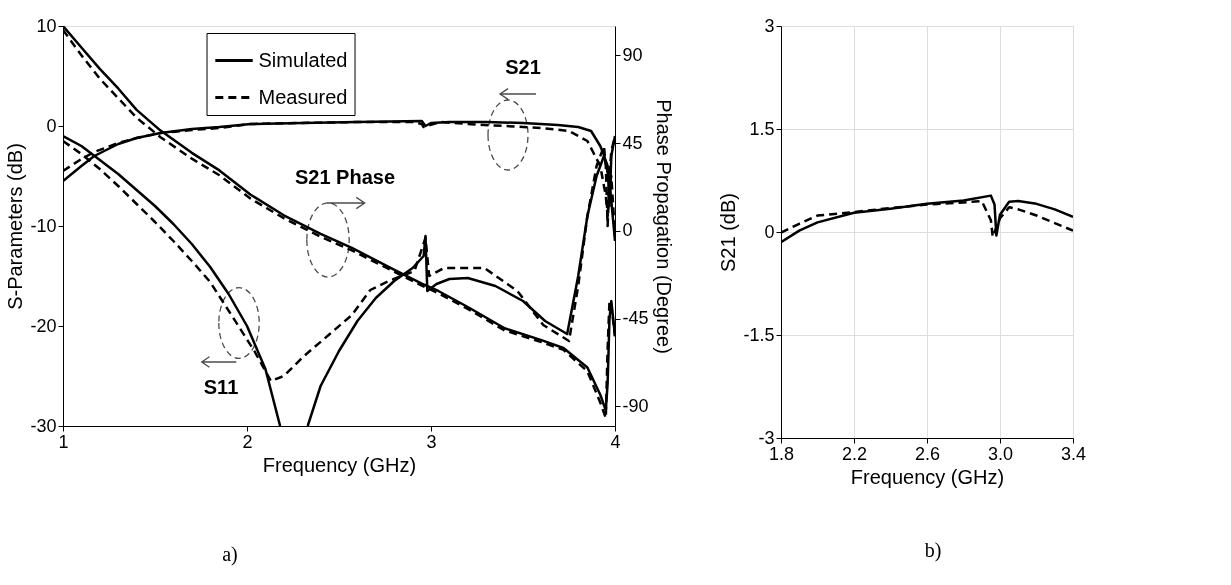 This screenshot has width=1231, height=585. What do you see at coordinates (63, 441) in the screenshot?
I see `x-tick-label: 1` at bounding box center [63, 441].